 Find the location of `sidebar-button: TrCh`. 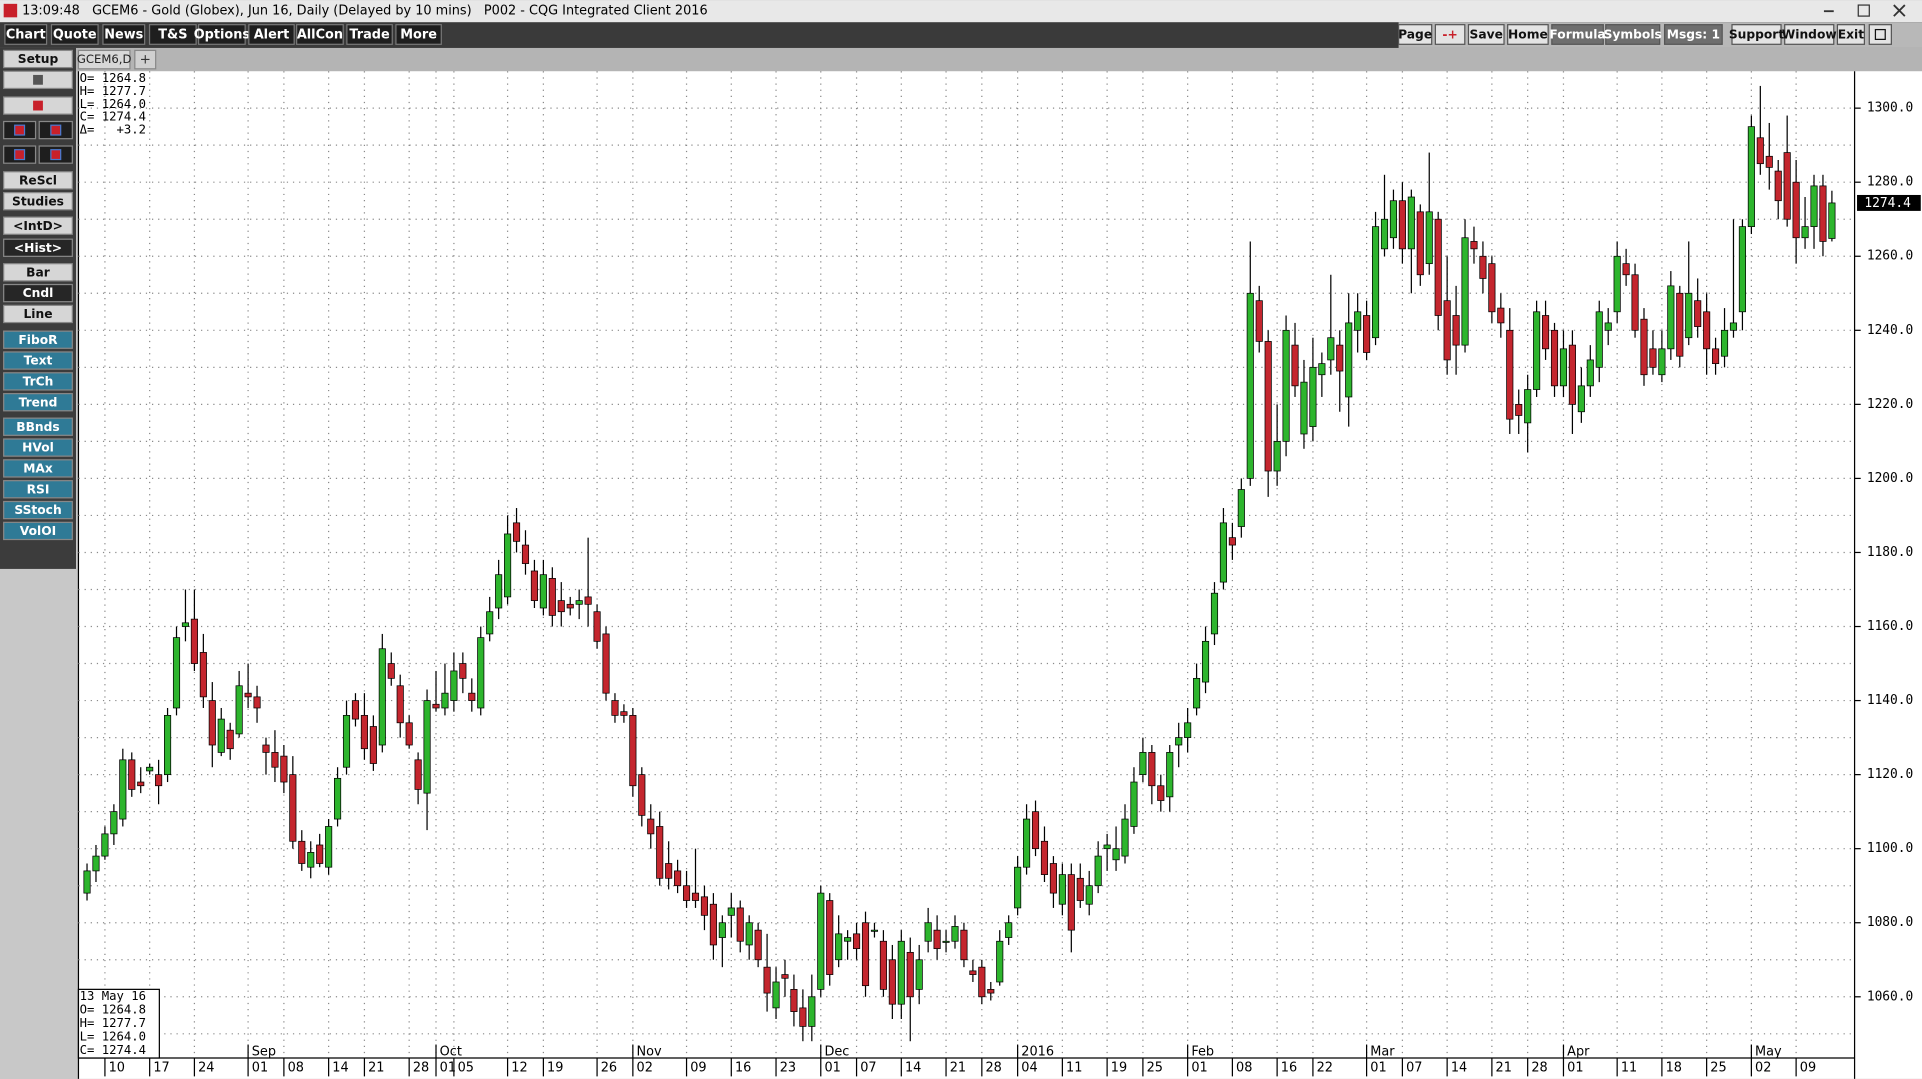

sidebar-button: TrCh is located at coordinates (38, 381).